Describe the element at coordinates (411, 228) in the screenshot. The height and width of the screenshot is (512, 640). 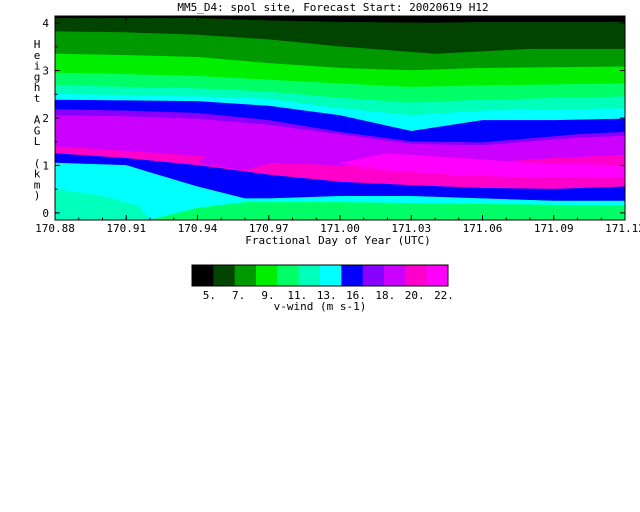
I see `x-tick-label: 171.03` at that location.